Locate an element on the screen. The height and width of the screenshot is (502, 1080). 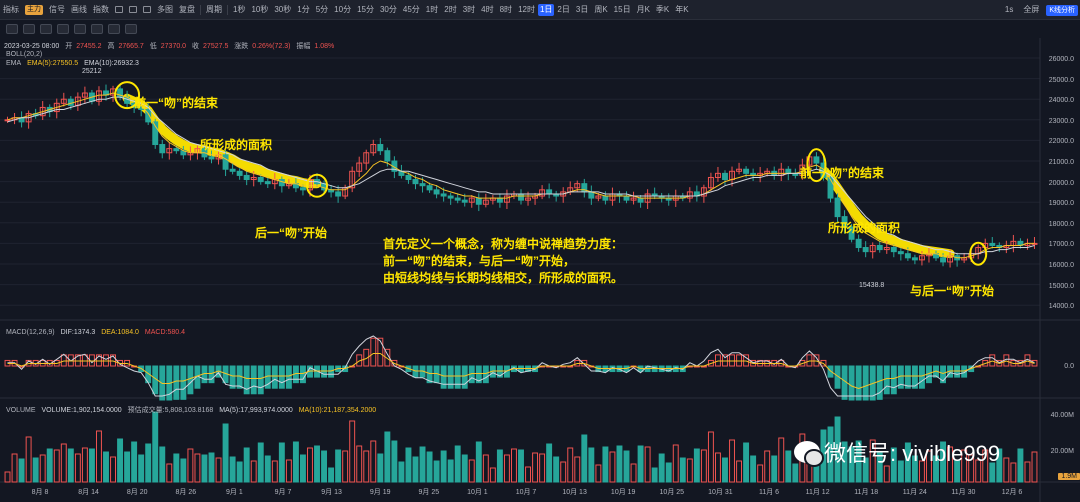
trendline-icon is located at coordinates (63, 29).